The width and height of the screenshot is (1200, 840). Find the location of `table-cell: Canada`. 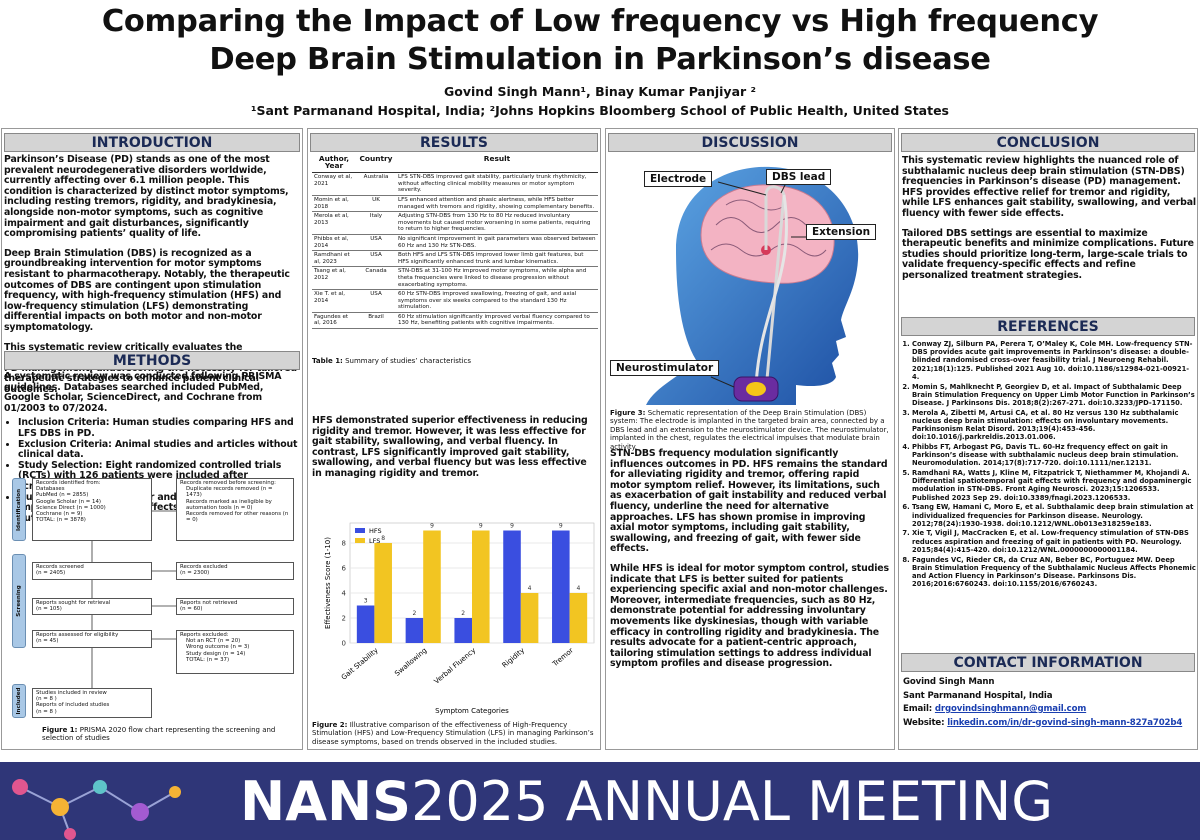

table-cell: Canada is located at coordinates (376, 278).